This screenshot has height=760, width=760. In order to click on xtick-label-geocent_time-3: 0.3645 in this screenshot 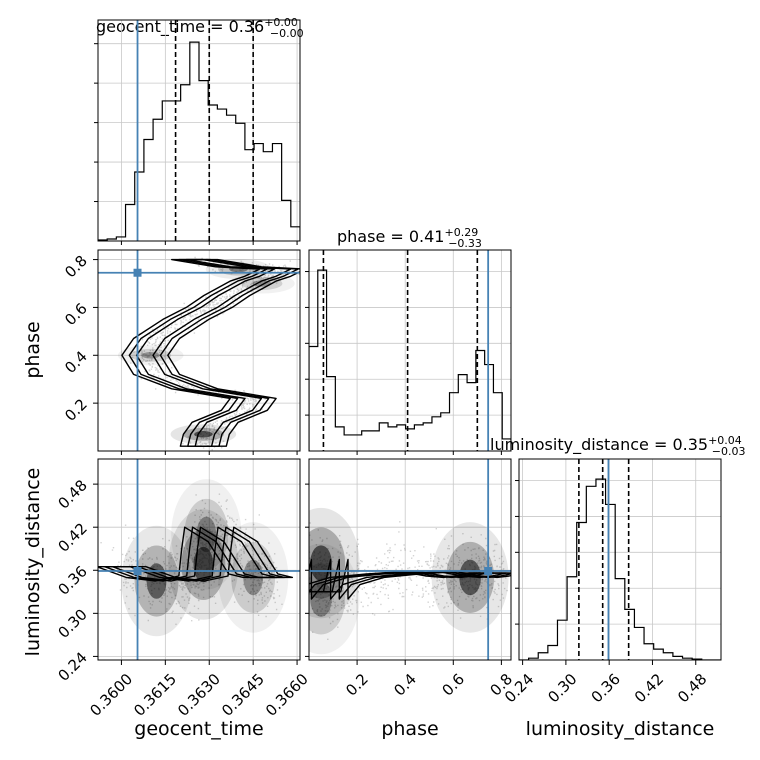, I will do `click(243, 695)`.